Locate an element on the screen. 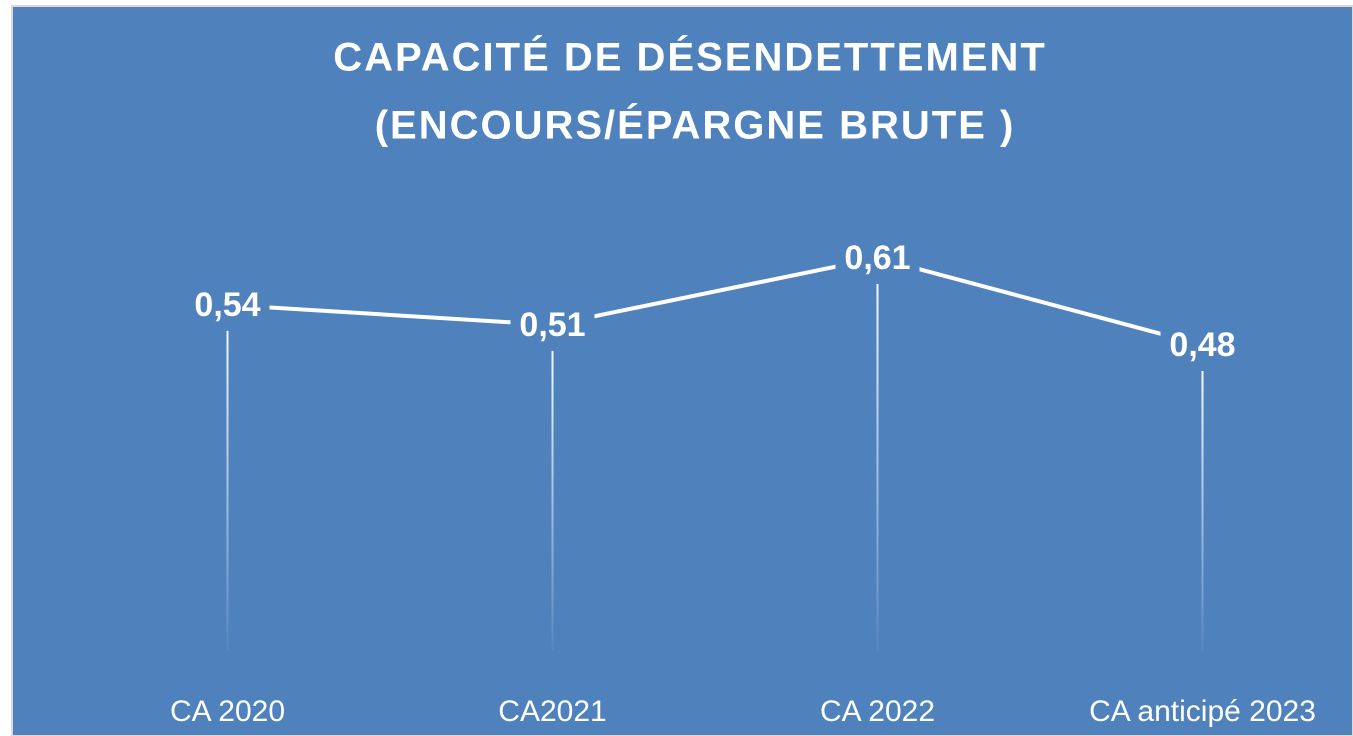 This screenshot has height=736, width=1353. data-label: 0,51 is located at coordinates (552, 325).